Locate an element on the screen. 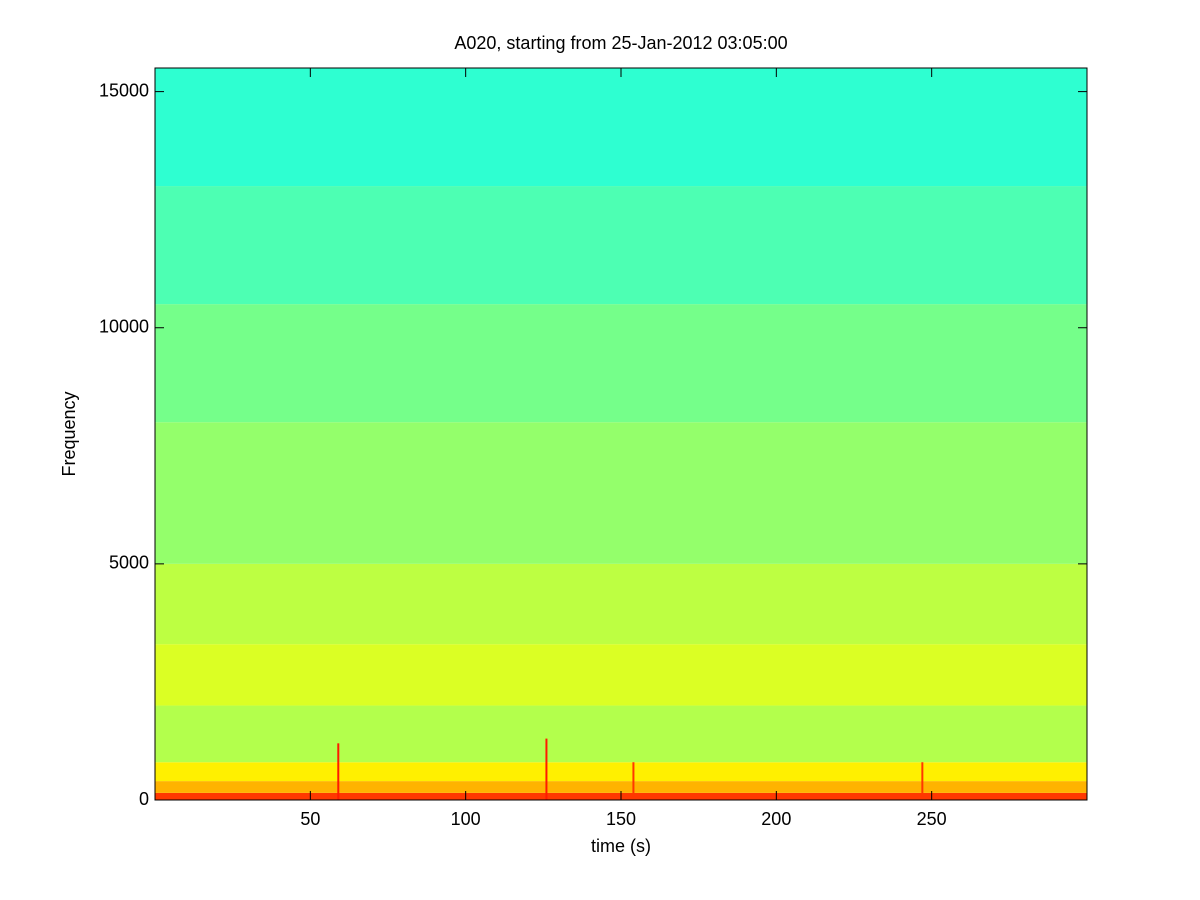 The width and height of the screenshot is (1200, 900). y-tick-label: 5000 is located at coordinates (129, 563).